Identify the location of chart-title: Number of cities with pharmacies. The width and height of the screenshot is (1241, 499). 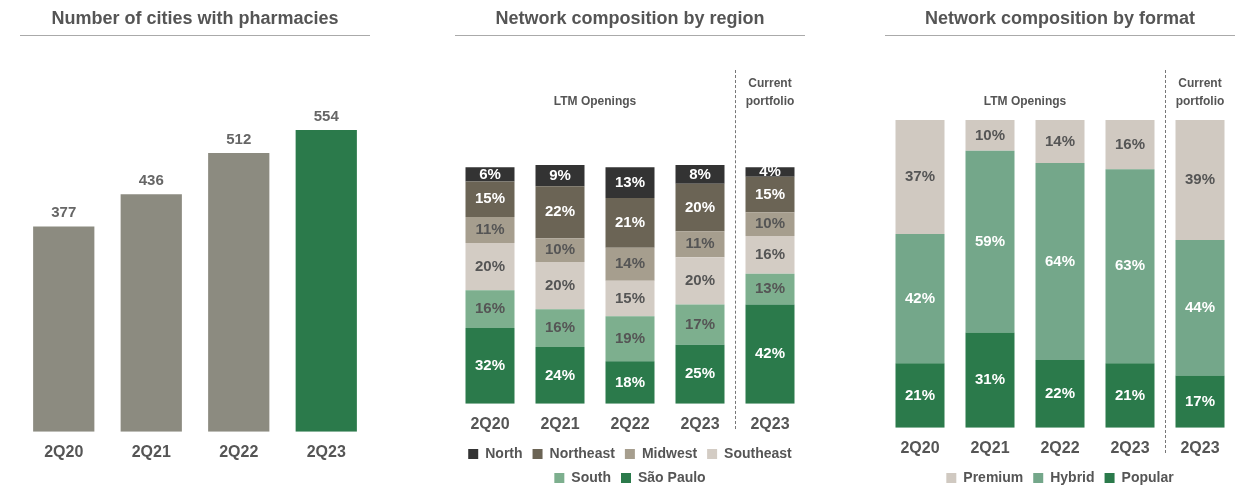
(195, 22).